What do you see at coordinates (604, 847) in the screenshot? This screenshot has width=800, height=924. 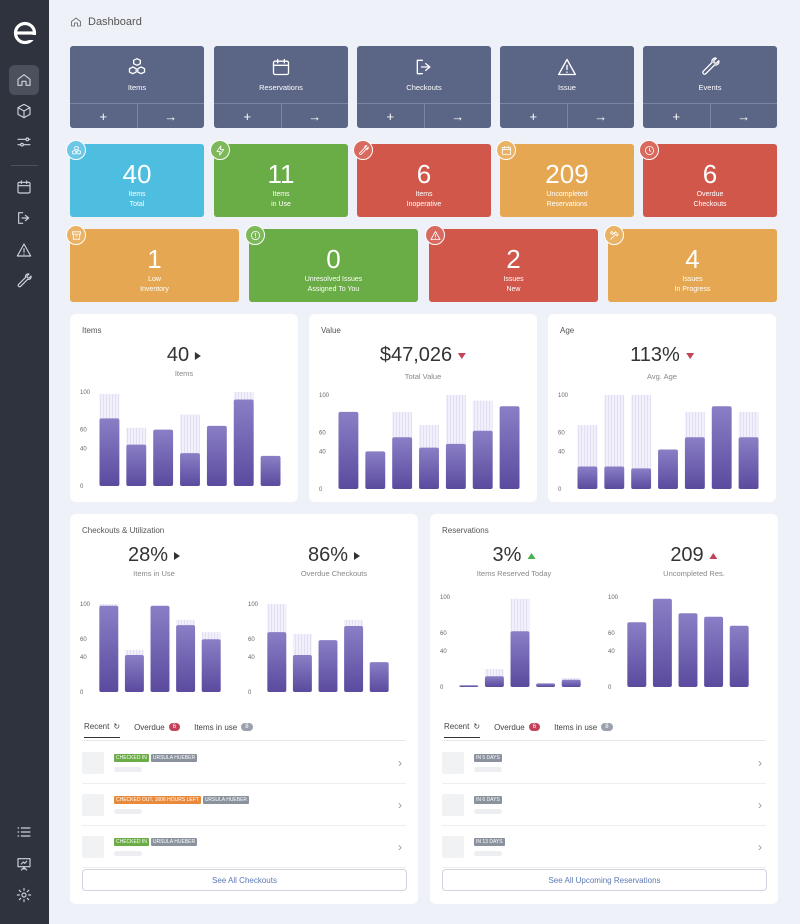 I see `list-item: IN 13 DAYS ›` at bounding box center [604, 847].